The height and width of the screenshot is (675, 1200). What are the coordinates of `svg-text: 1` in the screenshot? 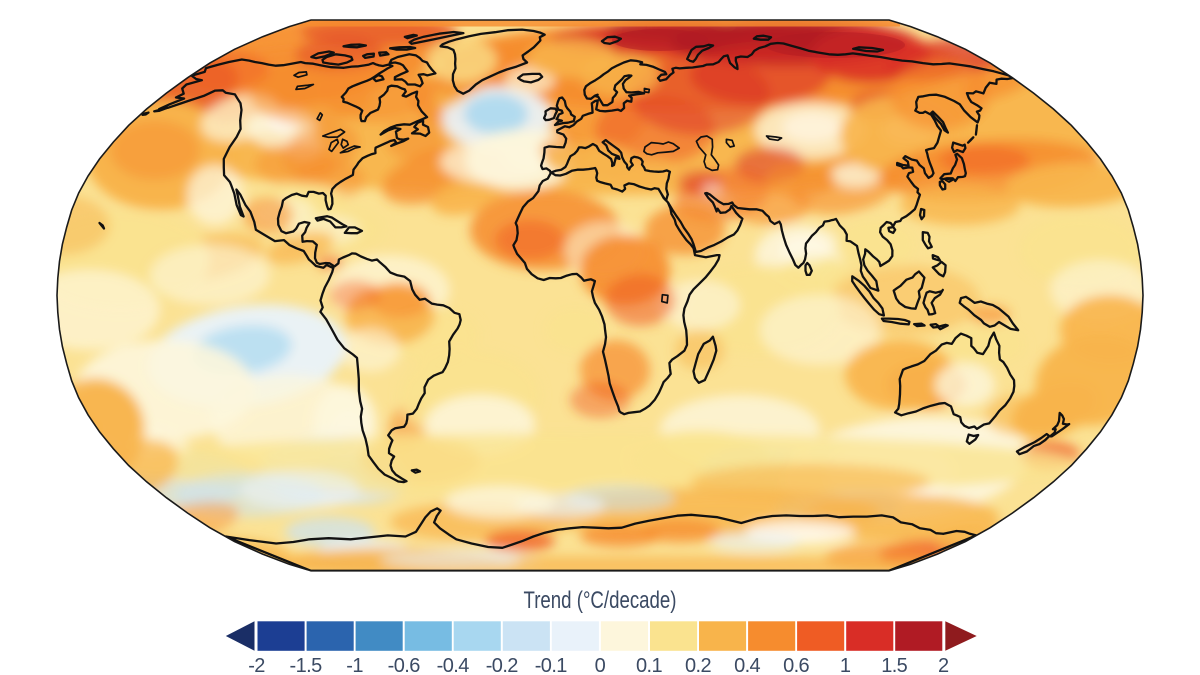 It's located at (845, 665).